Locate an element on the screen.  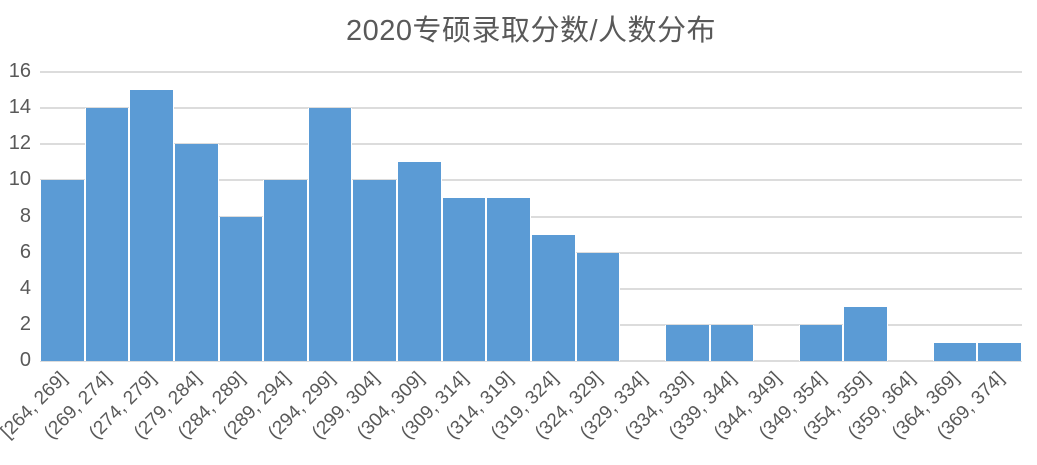
y-tick-label: 14 is located at coordinates (19, 107).